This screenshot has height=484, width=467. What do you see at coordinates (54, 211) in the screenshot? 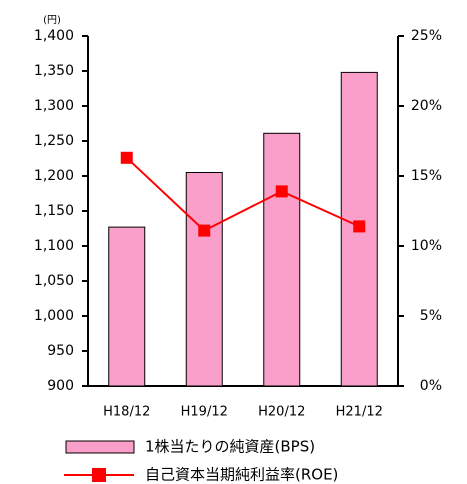
I see `y-tick-label: 1,150` at bounding box center [54, 211].